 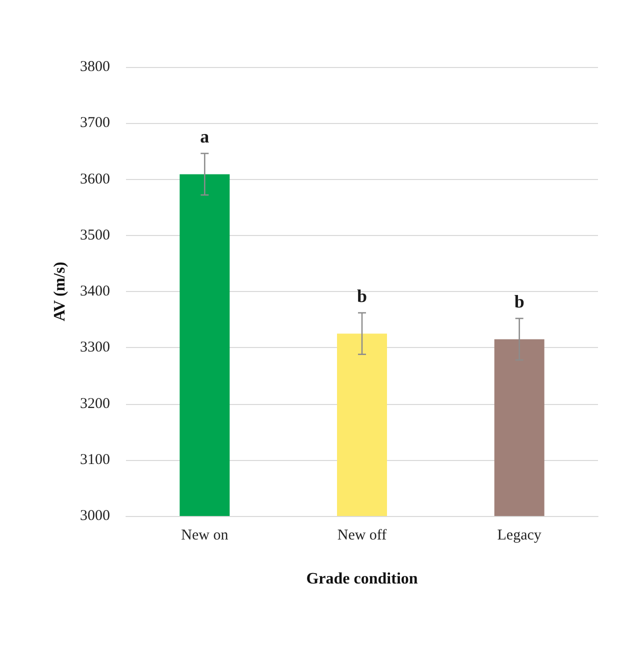 What do you see at coordinates (95, 348) in the screenshot?
I see `y-tick-label: 3300` at bounding box center [95, 348].